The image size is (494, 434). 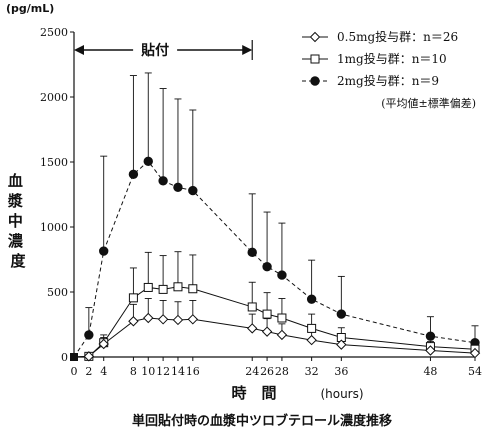 I want to click on patch-arrow-head-right, so click(x=247, y=50).